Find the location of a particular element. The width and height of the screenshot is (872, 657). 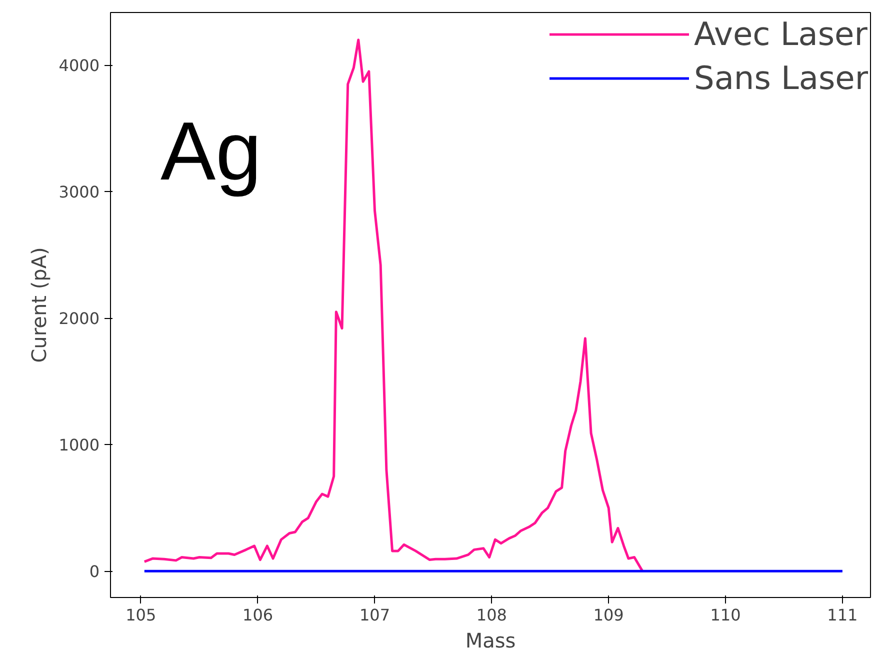

x-tick-label: 106 is located at coordinates (258, 615).